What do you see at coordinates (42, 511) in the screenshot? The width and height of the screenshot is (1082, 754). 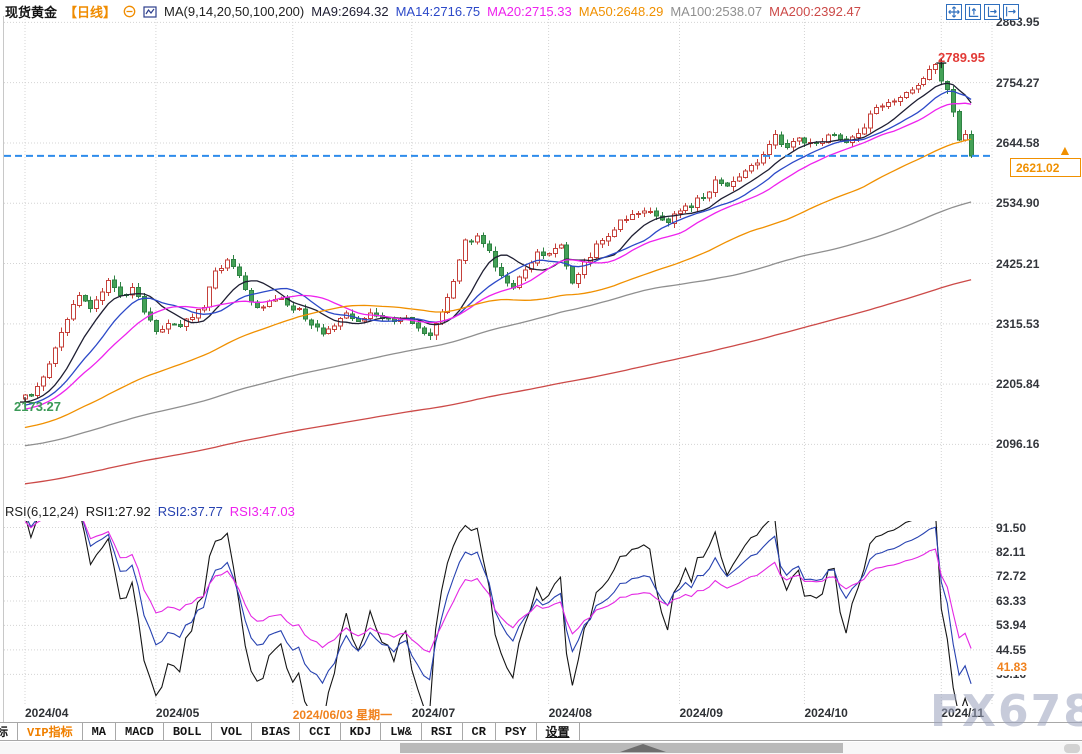 I see `rsi-caption: RSI(6,12,24)` at bounding box center [42, 511].